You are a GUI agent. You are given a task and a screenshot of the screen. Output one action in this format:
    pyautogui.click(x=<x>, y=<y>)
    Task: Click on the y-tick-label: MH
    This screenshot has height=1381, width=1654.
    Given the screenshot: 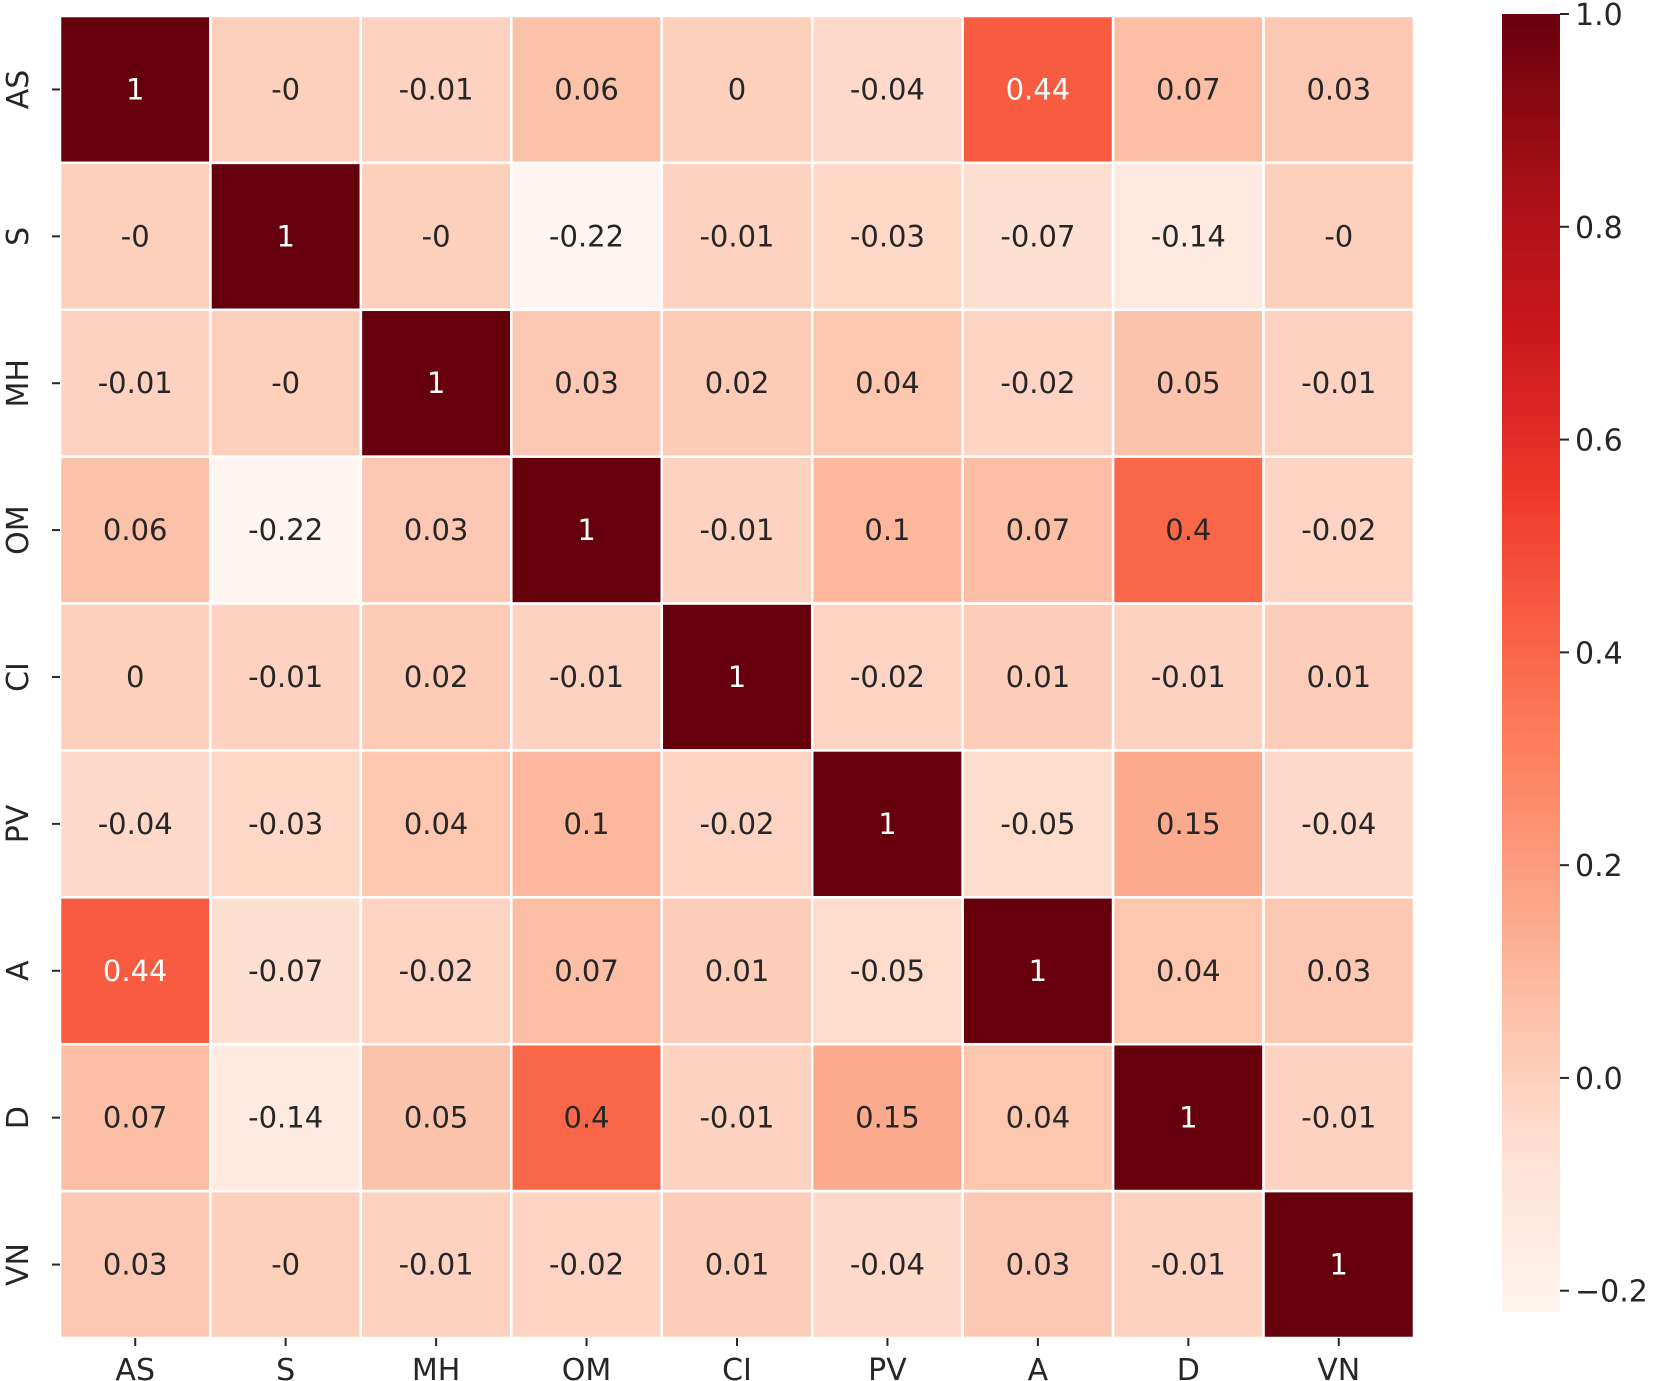 What is the action you would take?
    pyautogui.click(x=18, y=383)
    